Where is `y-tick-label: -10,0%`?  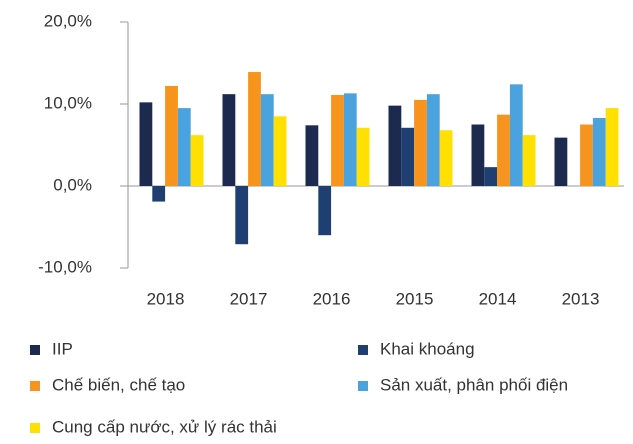 y-tick-label: -10,0% is located at coordinates (65, 266).